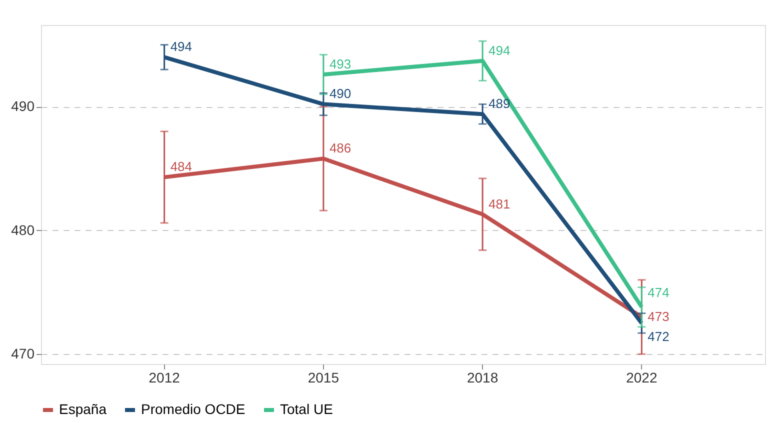  I want to click on data-label: 481, so click(499, 204).